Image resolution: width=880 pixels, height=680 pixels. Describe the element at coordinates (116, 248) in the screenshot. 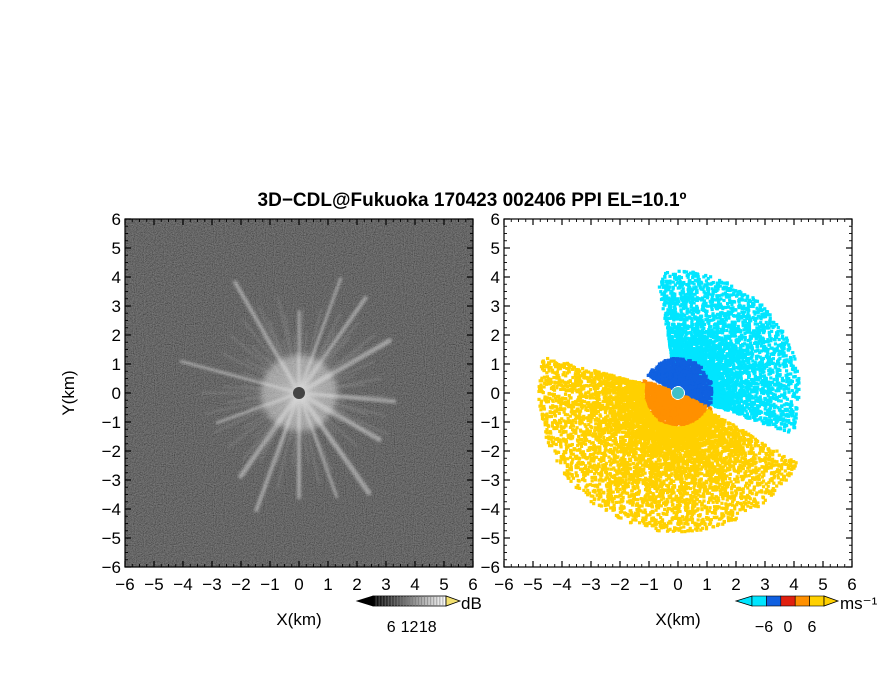

I see `y-tick-label: 5` at that location.